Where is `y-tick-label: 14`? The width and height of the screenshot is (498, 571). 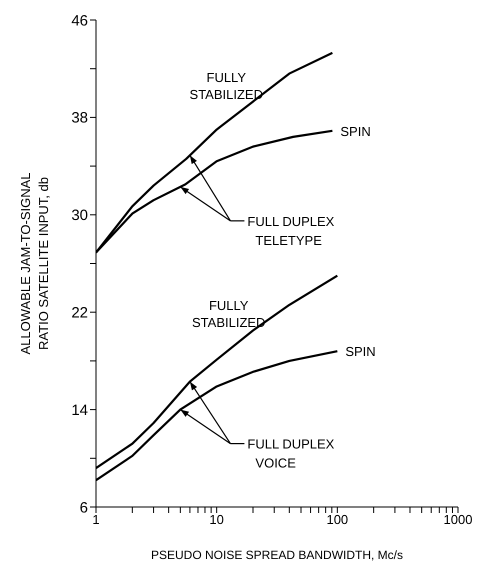
y-tick-label: 14 is located at coordinates (79, 410).